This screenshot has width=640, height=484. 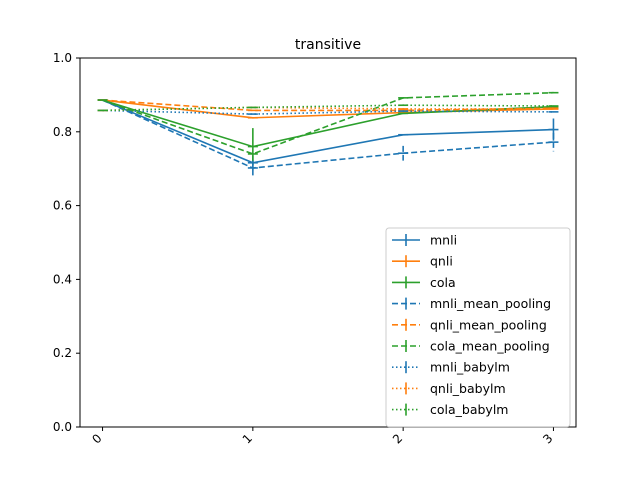 What do you see at coordinates (443, 282) in the screenshot?
I see `legend-label: cola` at bounding box center [443, 282].